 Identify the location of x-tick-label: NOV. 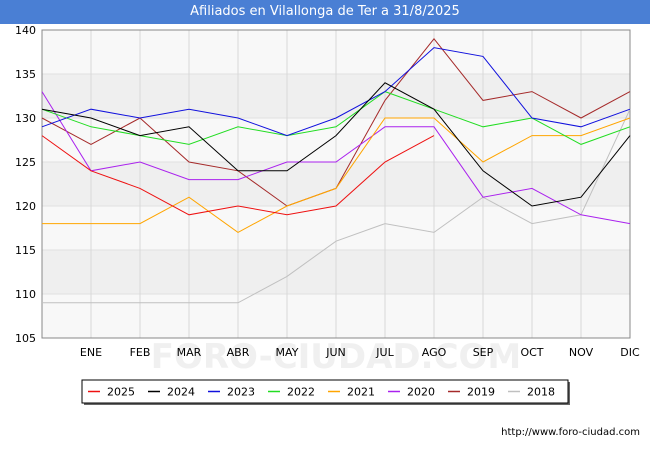
(581, 352).